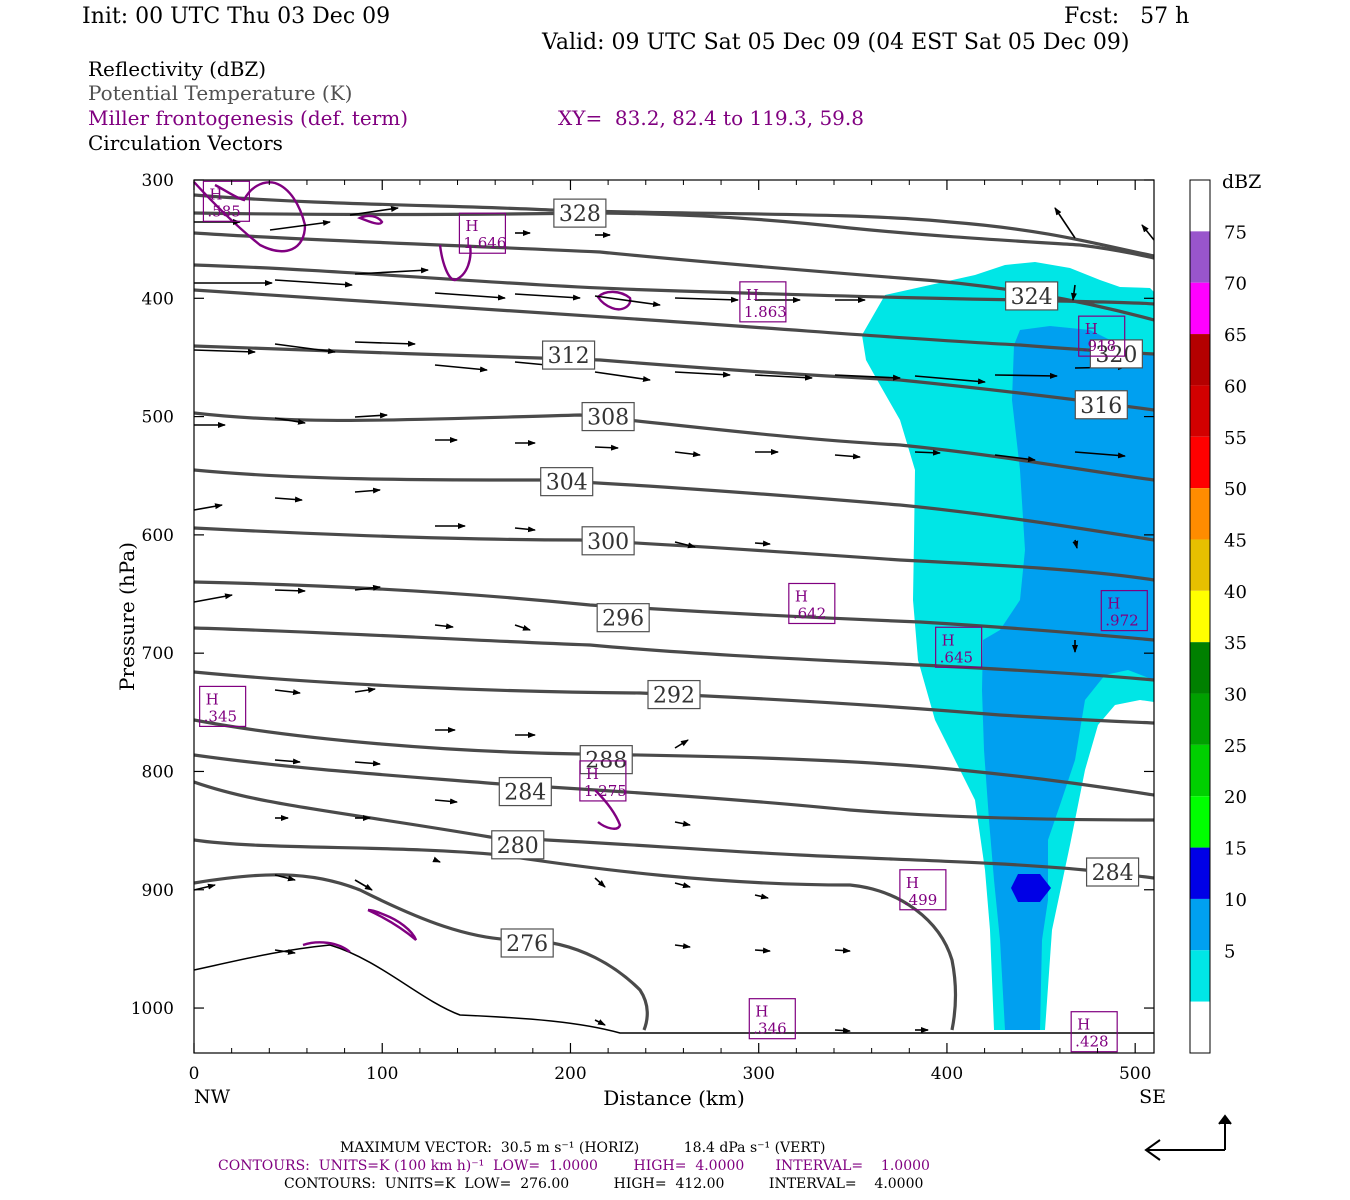 Image resolution: width=1350 pixels, height=1200 pixels. I want to click on init-time: Init: 00 UTC Thu 03 Dec 09, so click(236, 16).